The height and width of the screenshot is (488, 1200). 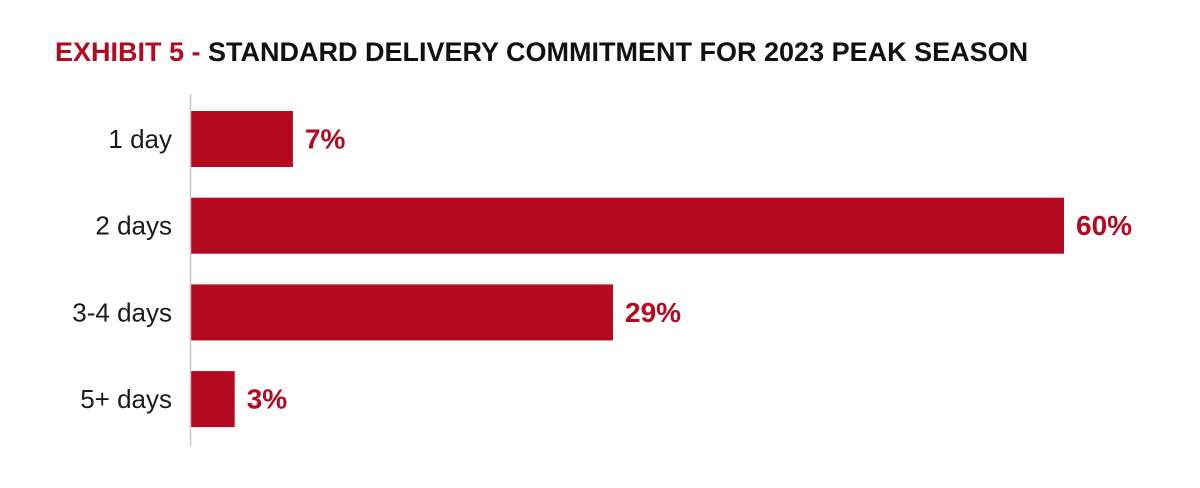 What do you see at coordinates (140, 139) in the screenshot?
I see `category-label-1-day: 1 day` at bounding box center [140, 139].